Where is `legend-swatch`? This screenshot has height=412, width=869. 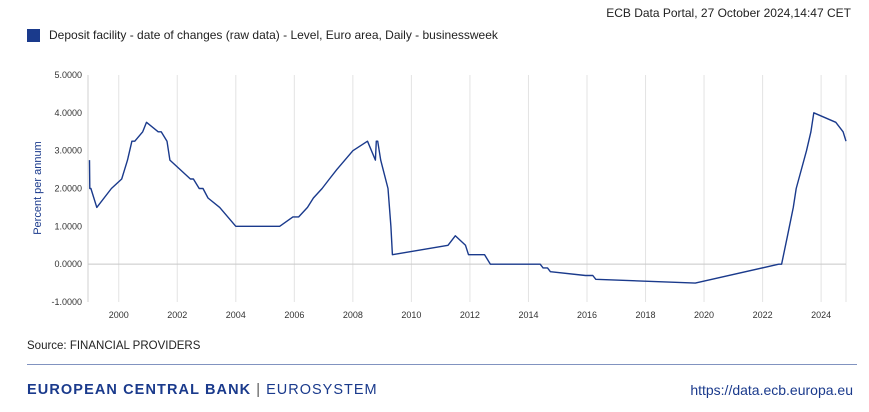 legend-swatch is located at coordinates (33, 35).